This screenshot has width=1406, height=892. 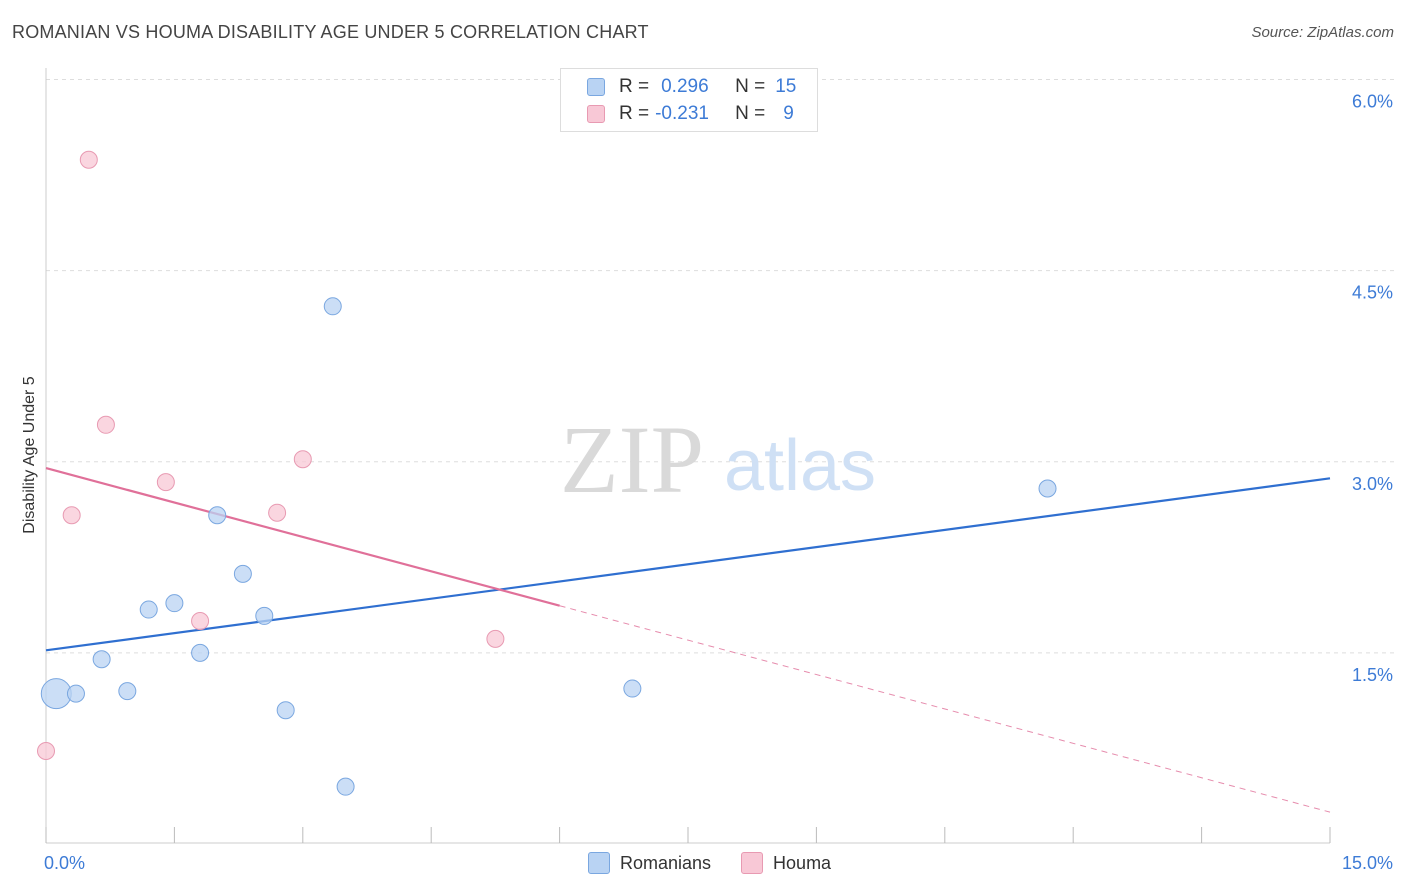 What do you see at coordinates (596, 114) in the screenshot?
I see `legend-swatch-pink` at bounding box center [596, 114].